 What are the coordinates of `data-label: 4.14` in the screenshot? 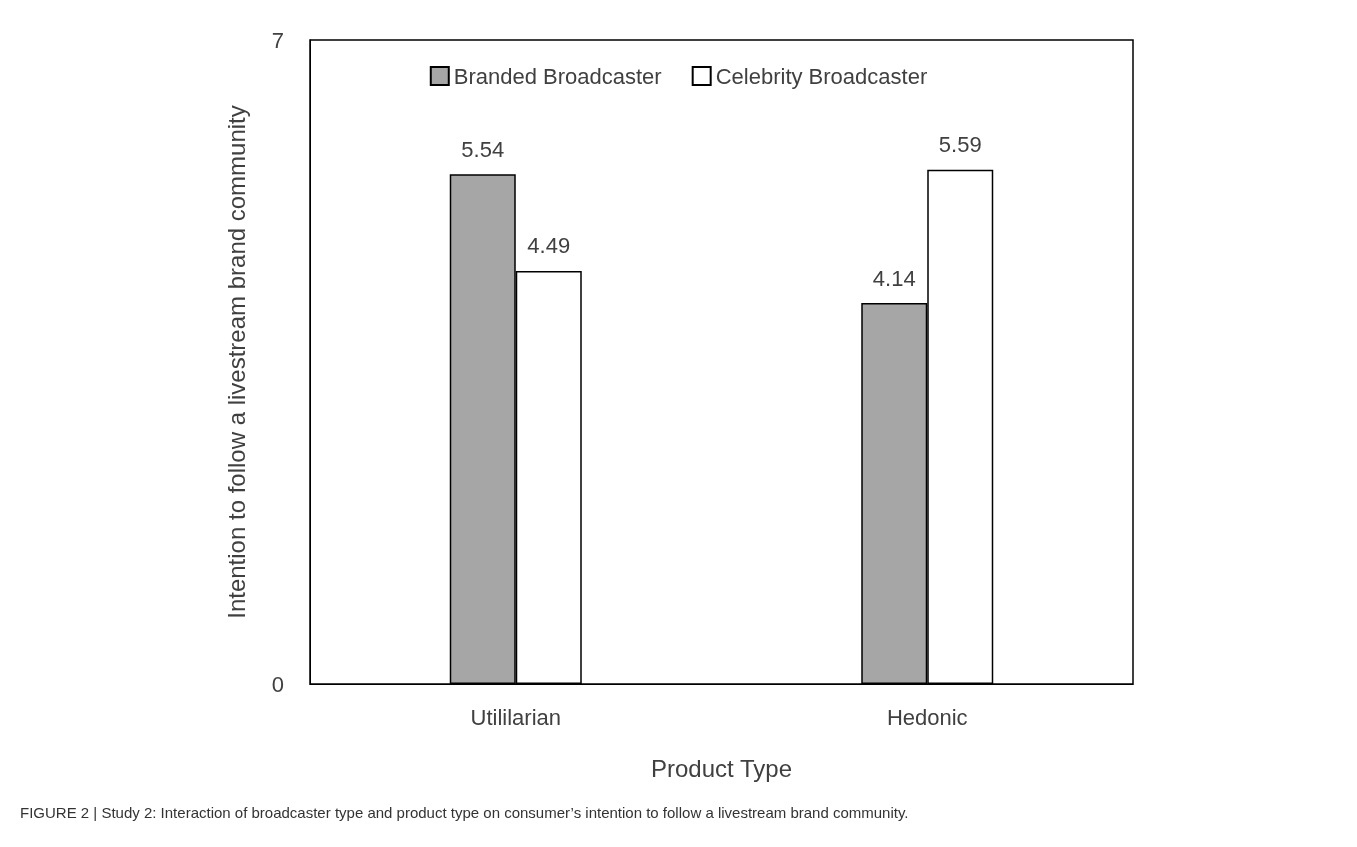 It's located at (894, 278).